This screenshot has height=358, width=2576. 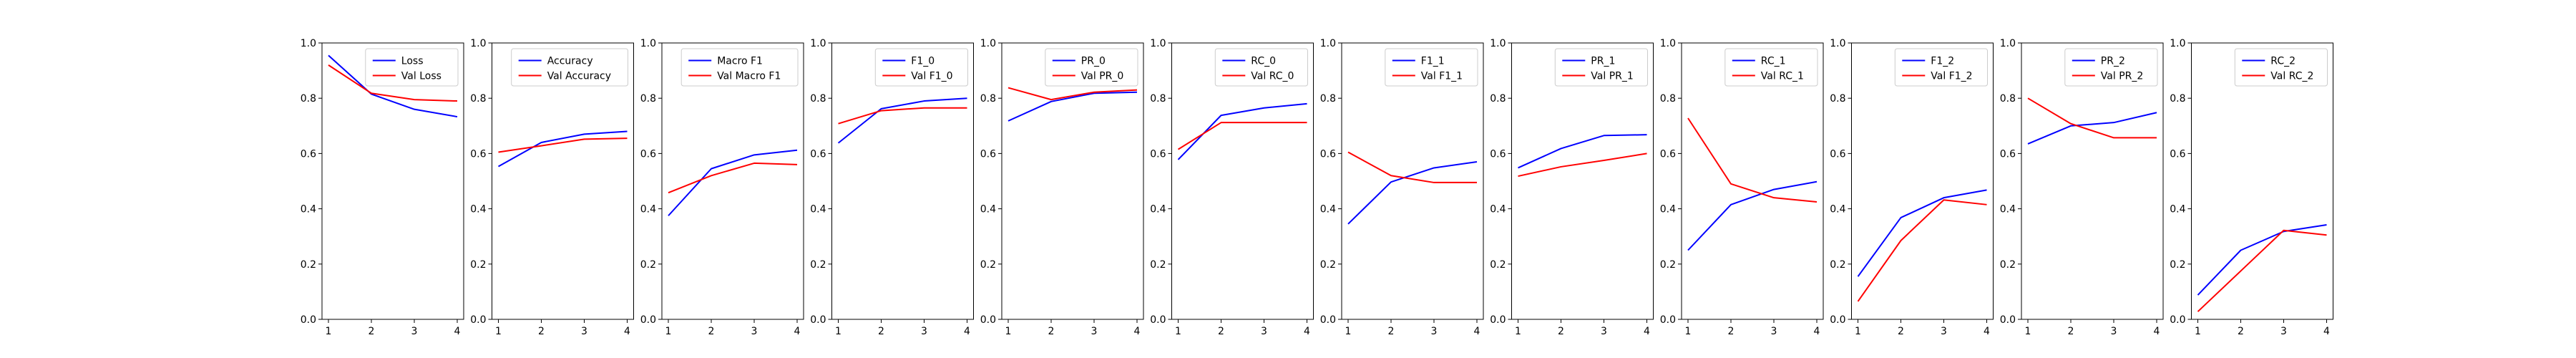 What do you see at coordinates (1093, 61) in the screenshot?
I see `legend-label: PR_0` at bounding box center [1093, 61].